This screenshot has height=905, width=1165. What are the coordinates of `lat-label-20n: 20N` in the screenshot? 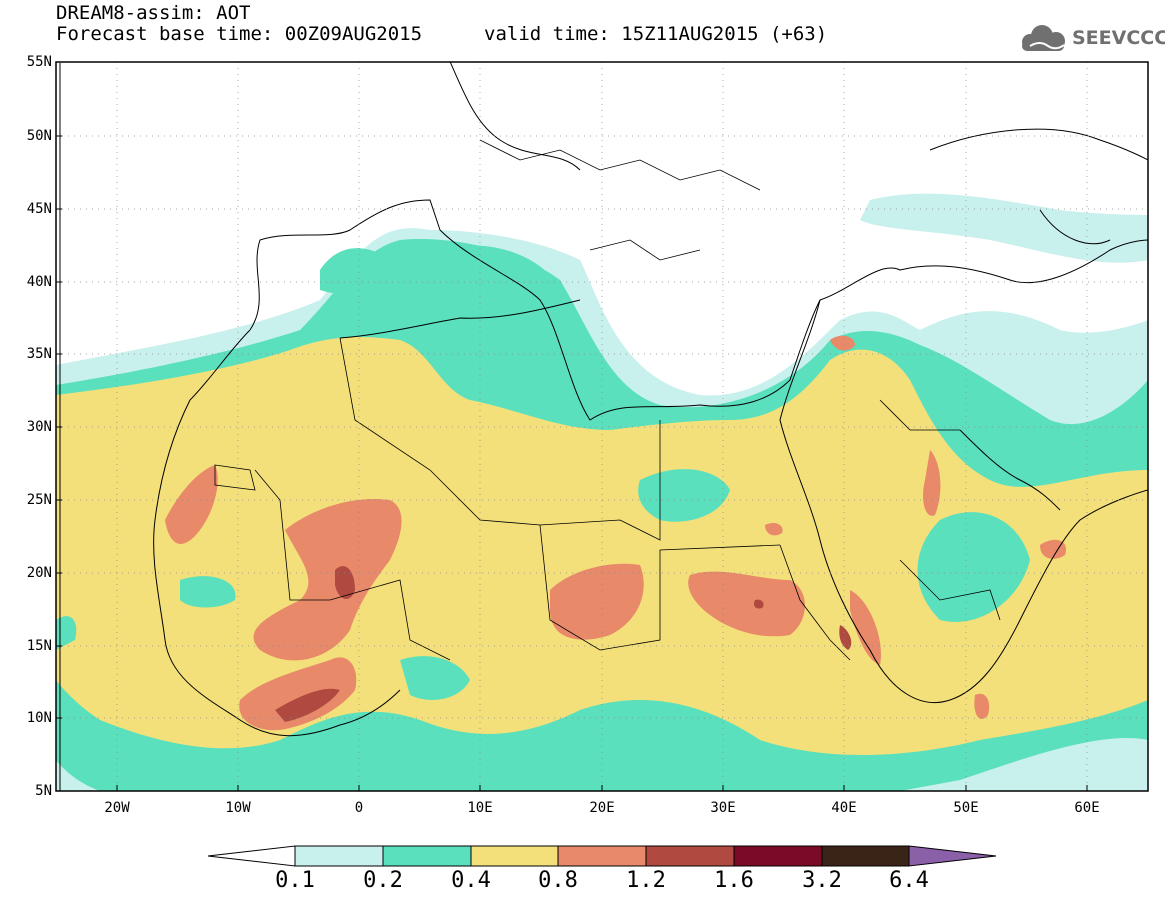 It's located at (39, 573).